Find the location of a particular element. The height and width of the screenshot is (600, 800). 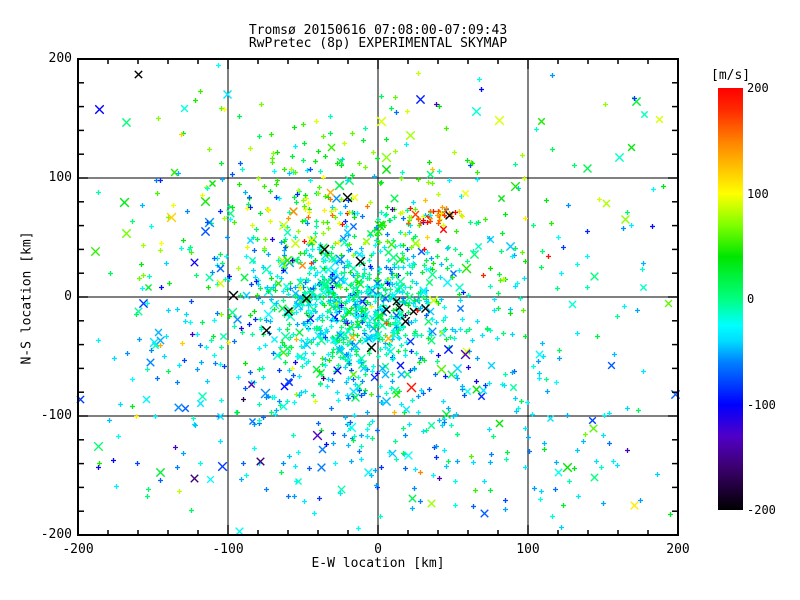

y-tick-label: -100 is located at coordinates (56, 415).